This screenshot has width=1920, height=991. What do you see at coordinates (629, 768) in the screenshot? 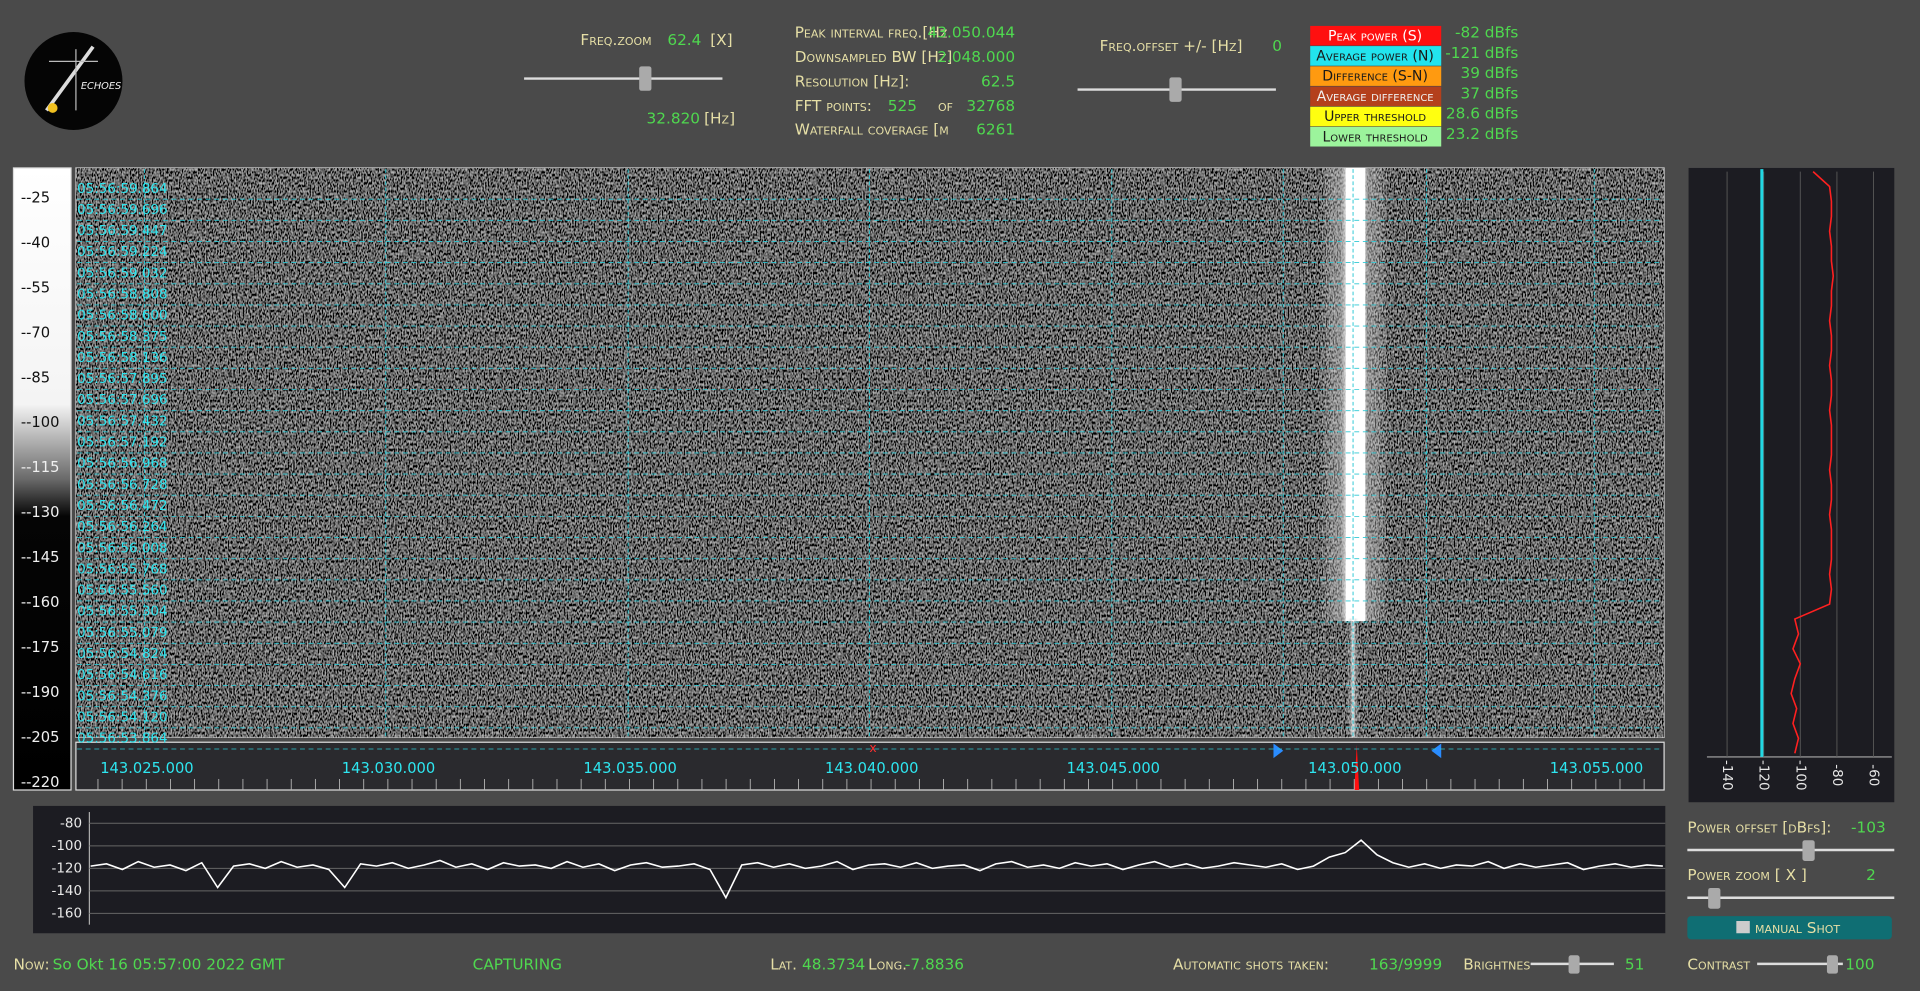
I see `frequency-label: 143.035.000` at bounding box center [629, 768].